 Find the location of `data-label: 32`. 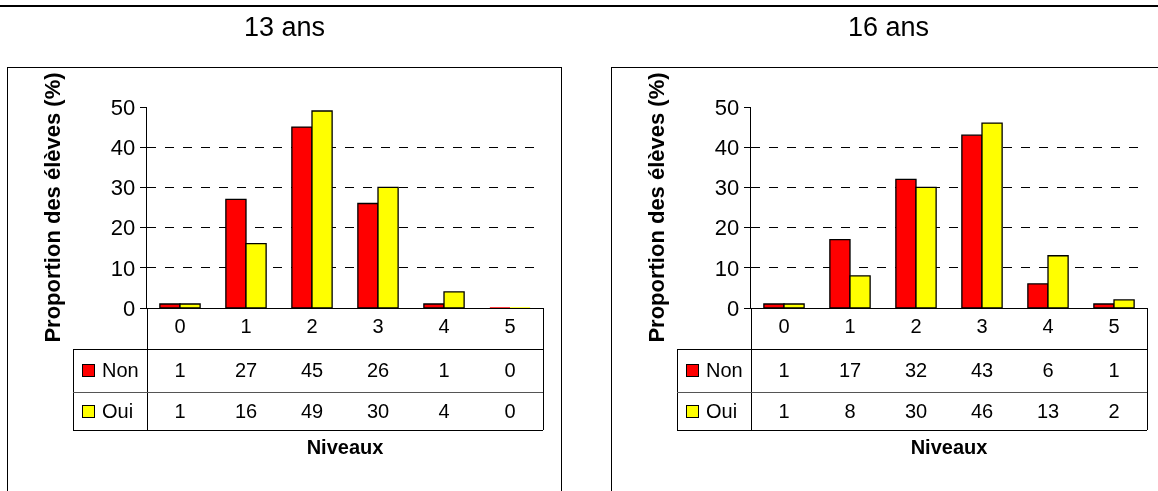

data-label: 32 is located at coordinates (916, 370).